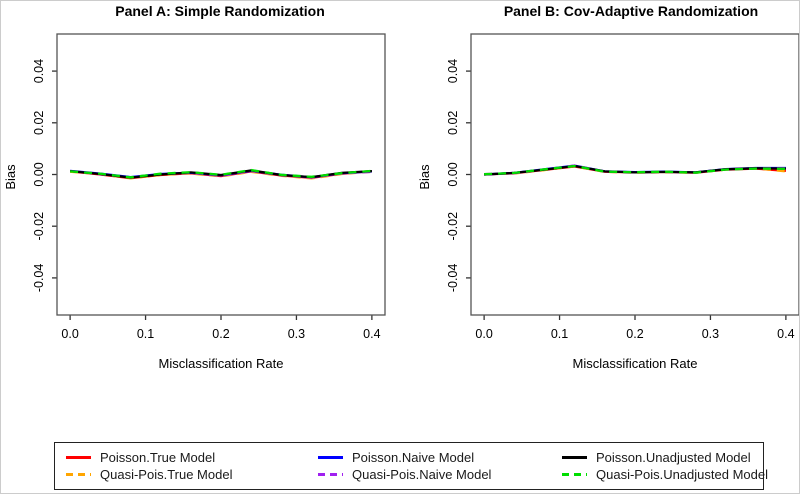 This screenshot has height=494, width=800. Describe the element at coordinates (424, 177) in the screenshot. I see `panel-b-ylabel: Bias` at that location.